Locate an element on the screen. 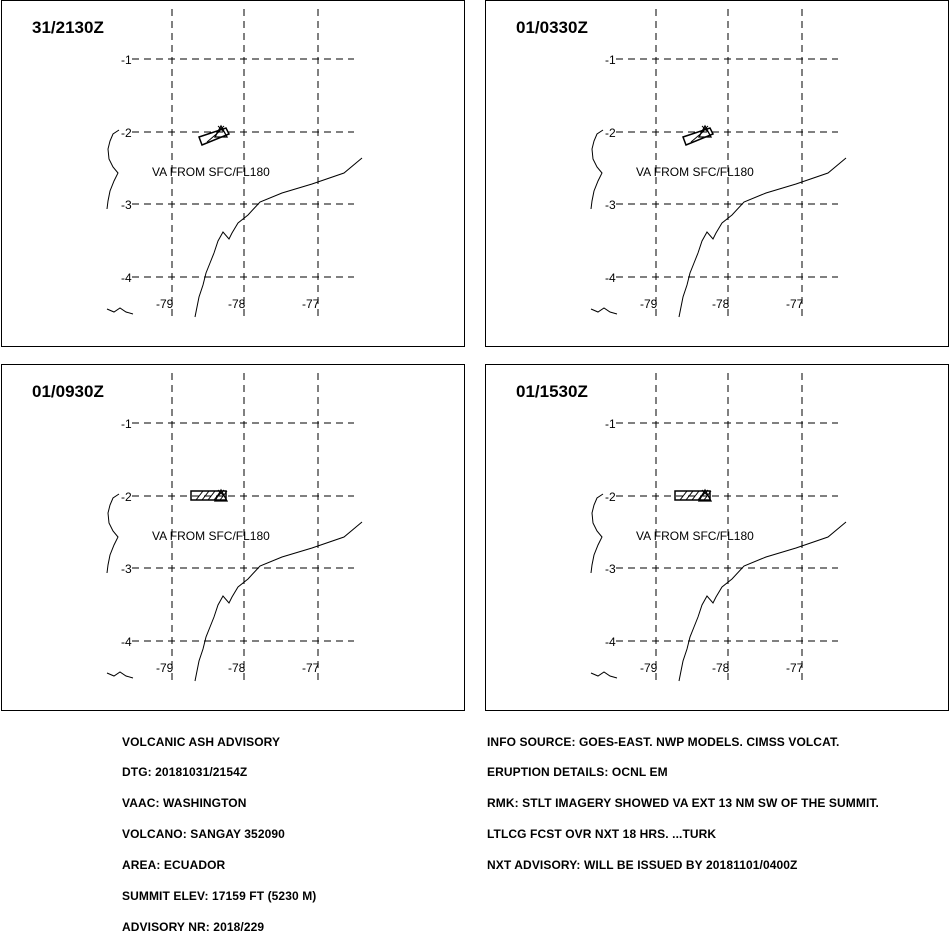  panel-time: 31/2130Z is located at coordinates (68, 27).